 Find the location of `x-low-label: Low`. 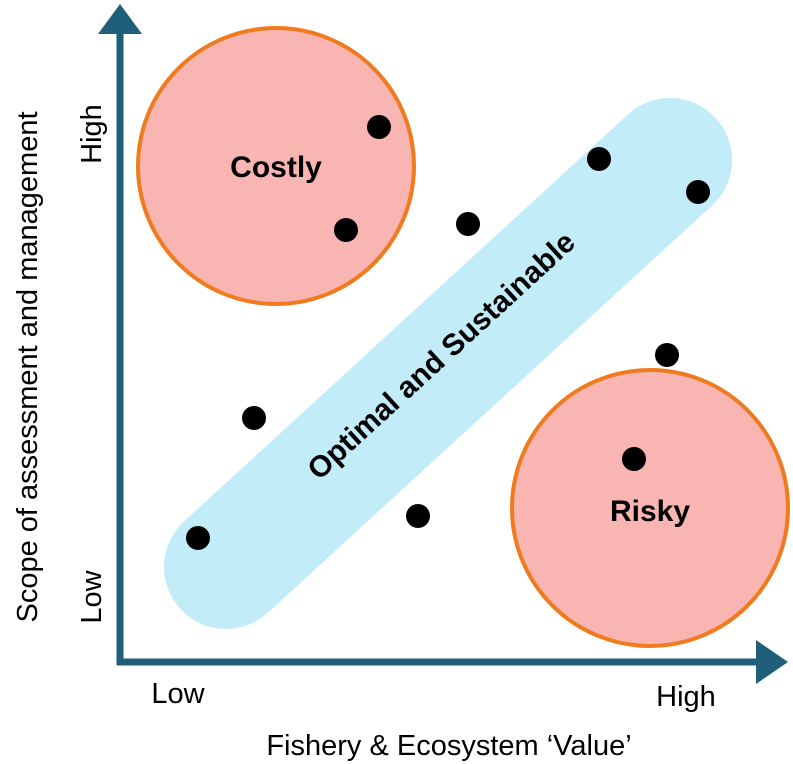

x-low-label: Low is located at coordinates (178, 694).